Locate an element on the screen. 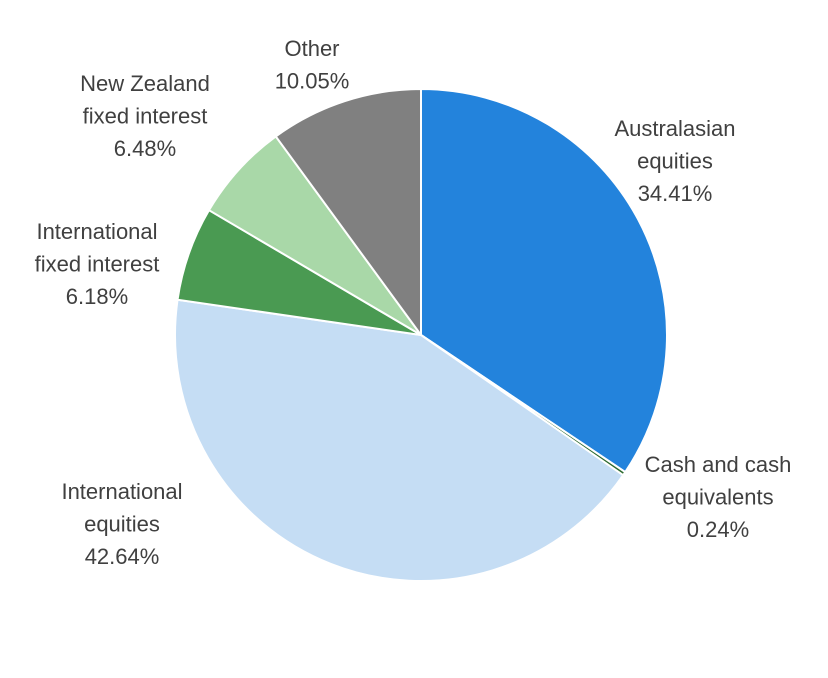 The height and width of the screenshot is (678, 828). data-label-value: 6.18% is located at coordinates (97, 296).